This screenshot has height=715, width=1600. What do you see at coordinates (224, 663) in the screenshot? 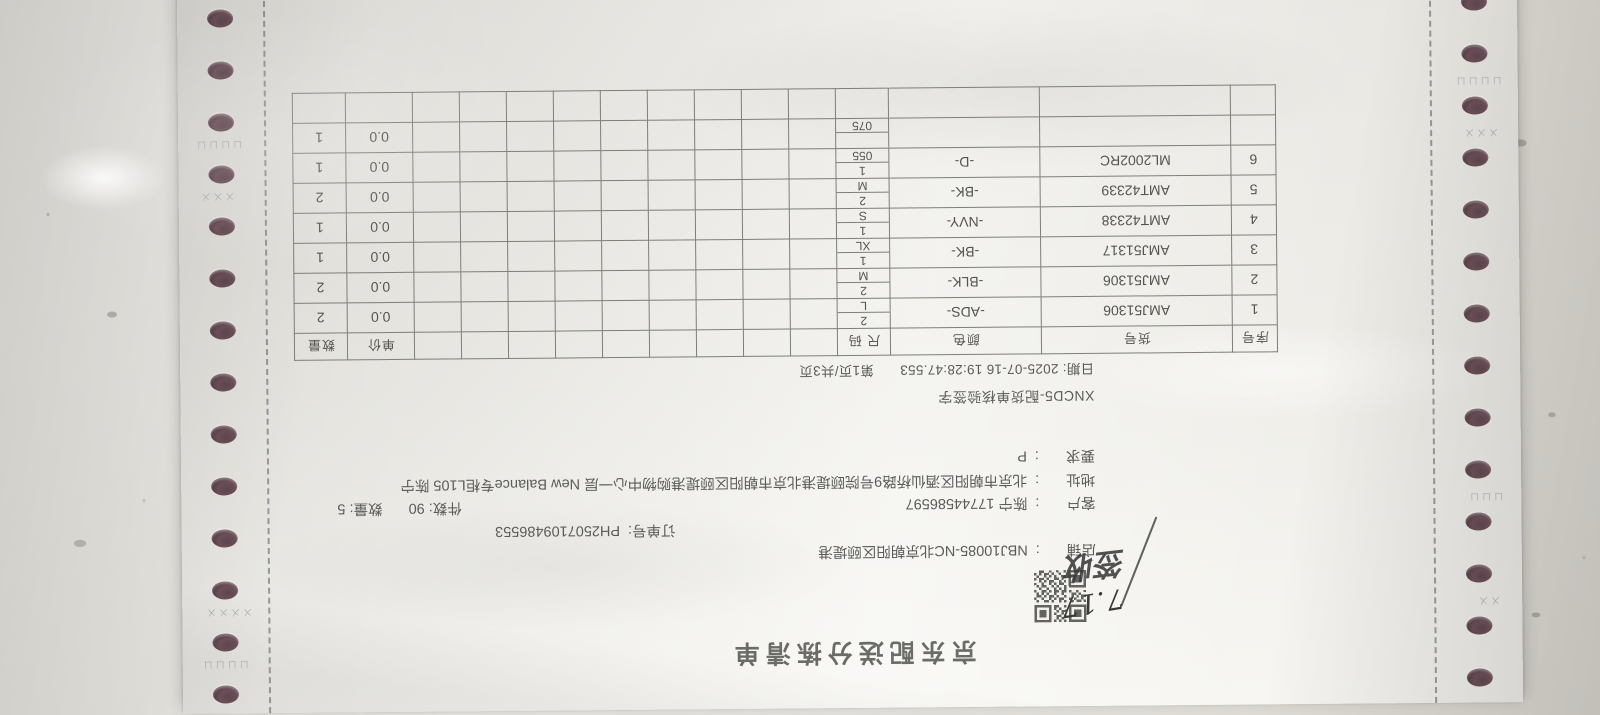
I see `feed-edge-mark: ㄩㄩㄩㄩ` at bounding box center [224, 663].